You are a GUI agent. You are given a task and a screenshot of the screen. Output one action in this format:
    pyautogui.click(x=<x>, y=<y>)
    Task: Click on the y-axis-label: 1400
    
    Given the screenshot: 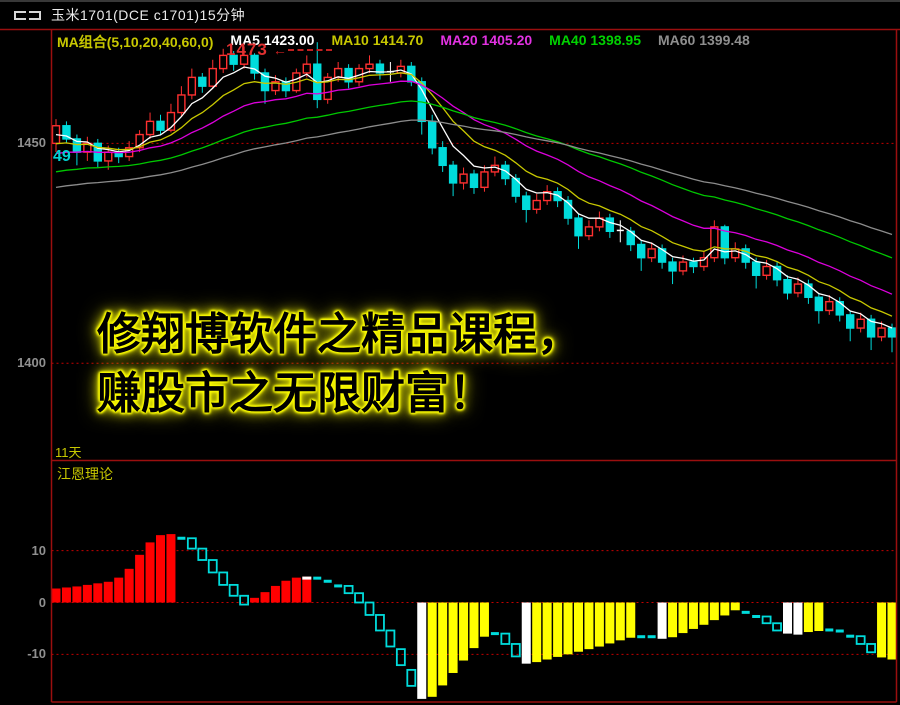 What is the action you would take?
    pyautogui.click(x=31, y=363)
    